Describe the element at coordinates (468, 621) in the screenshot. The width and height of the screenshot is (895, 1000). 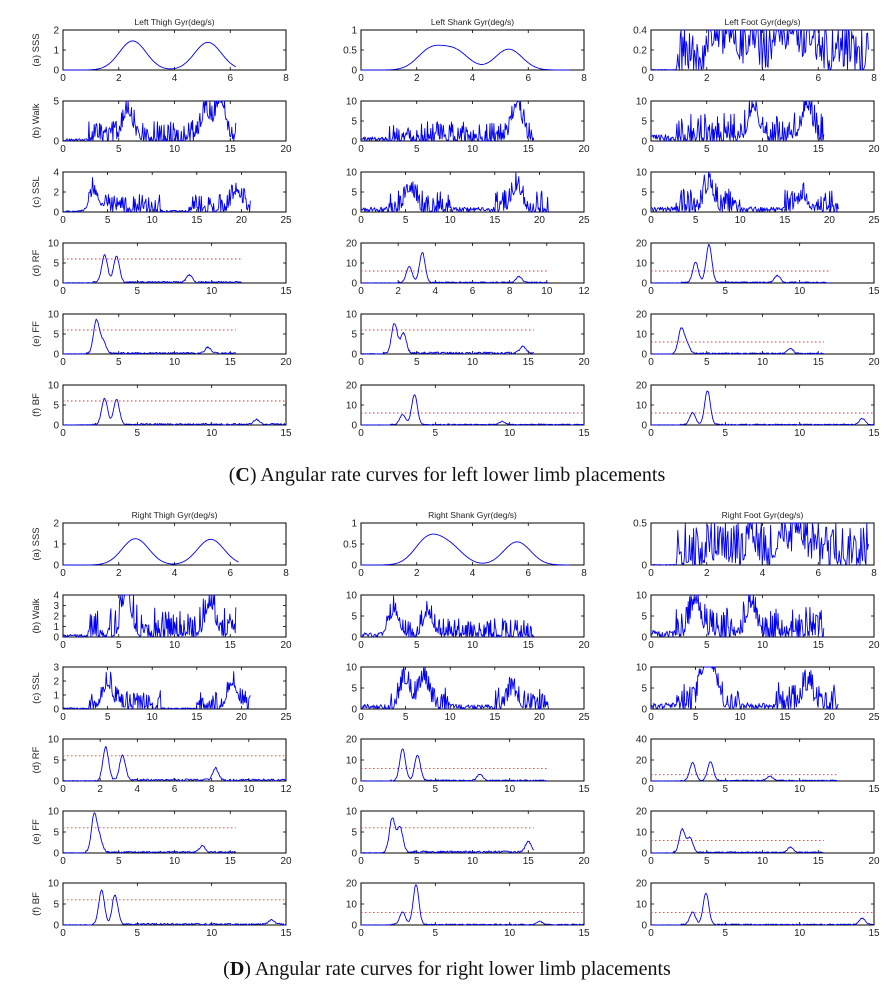
I see `subplot-d-r1-c1: 0 5 10 15 20 0 5 10` at that location.